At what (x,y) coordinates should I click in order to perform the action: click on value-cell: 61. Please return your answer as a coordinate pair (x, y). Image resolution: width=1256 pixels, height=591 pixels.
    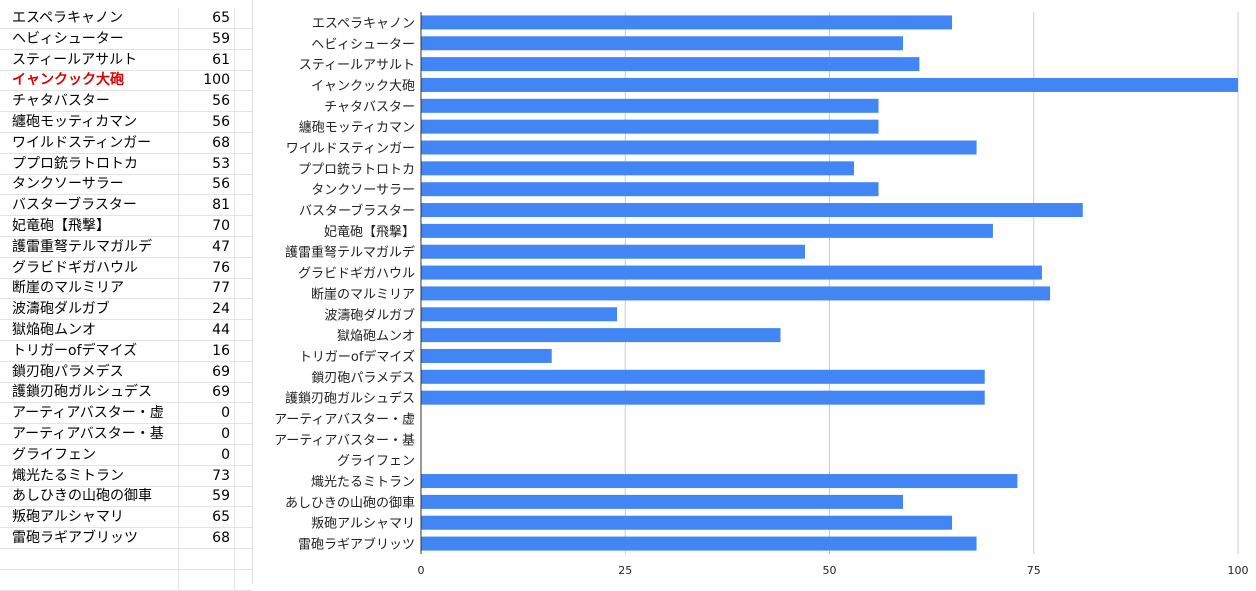
    Looking at the image, I should click on (205, 60).